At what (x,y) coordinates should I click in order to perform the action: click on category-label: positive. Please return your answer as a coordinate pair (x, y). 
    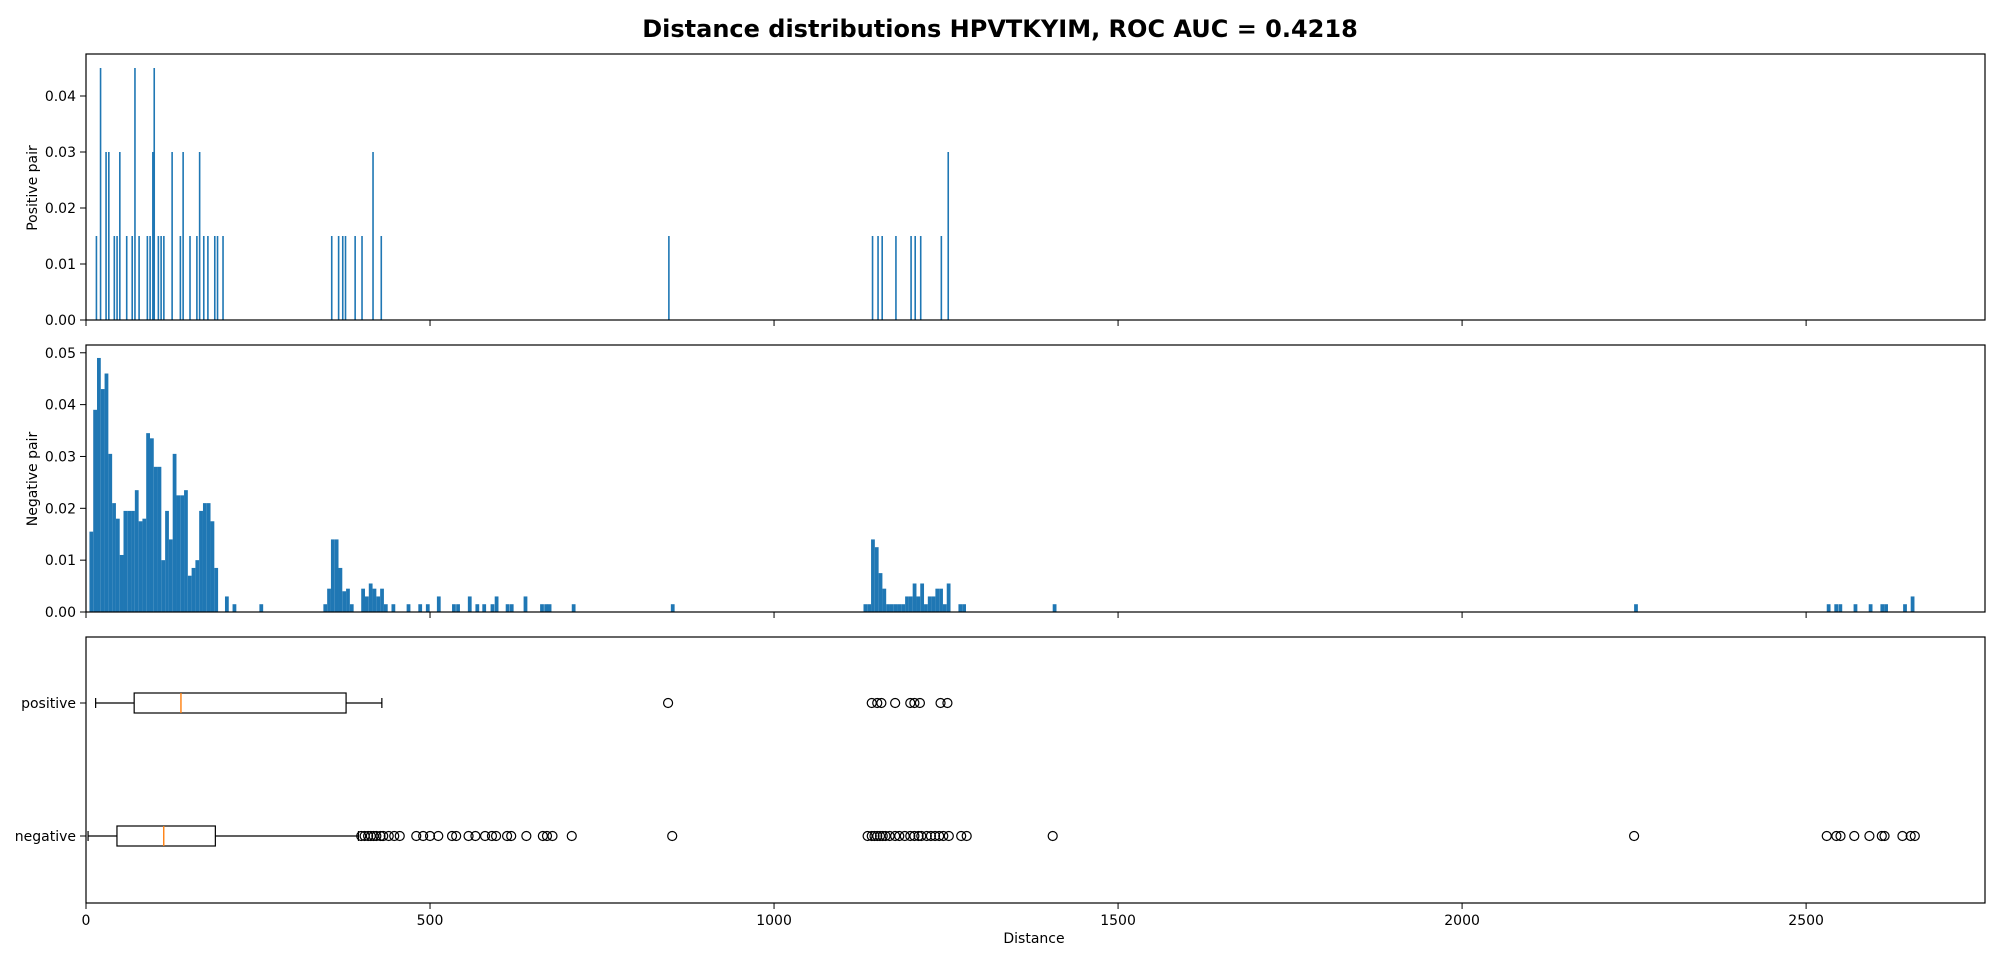
    Looking at the image, I should click on (48, 704).